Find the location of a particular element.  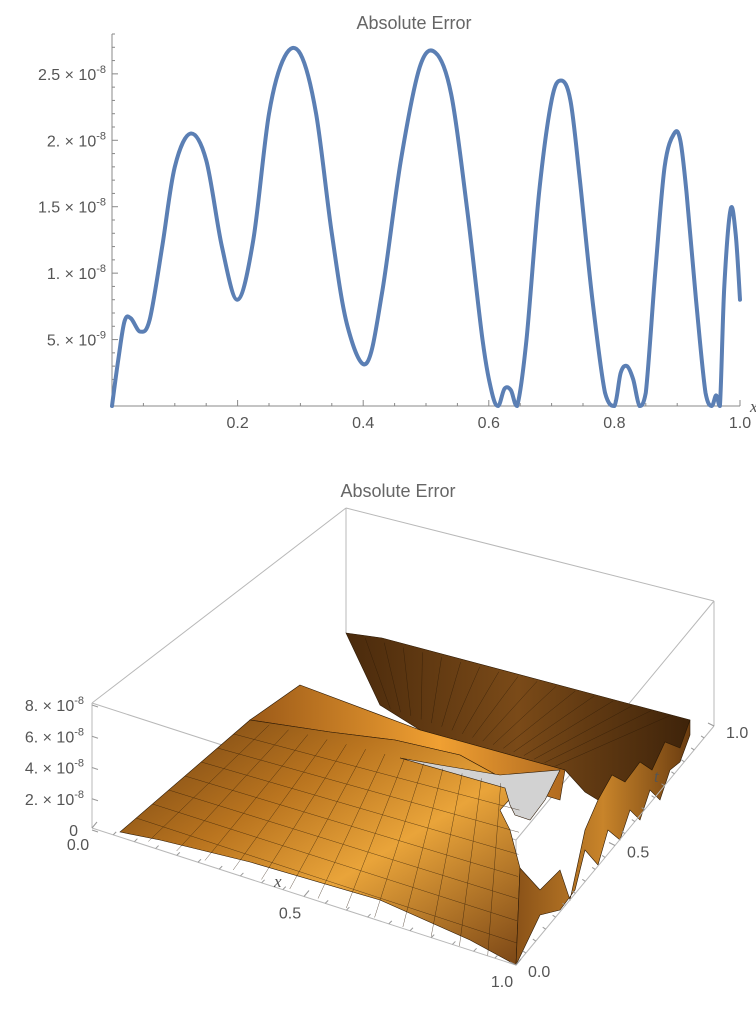

z-axis-ticks: 0 2. × 10-8 4. × 10-8 6. × 10-8 8. × 10-8 is located at coordinates (62, 767).